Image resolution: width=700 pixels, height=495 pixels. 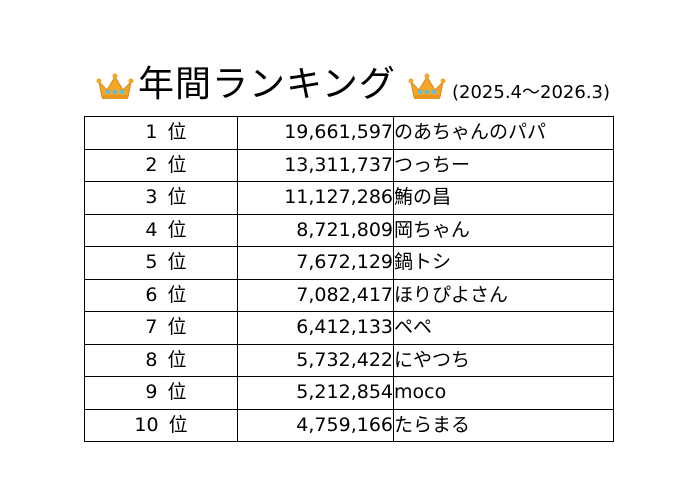 I want to click on score-cell: 4,759,166, so click(x=315, y=425).